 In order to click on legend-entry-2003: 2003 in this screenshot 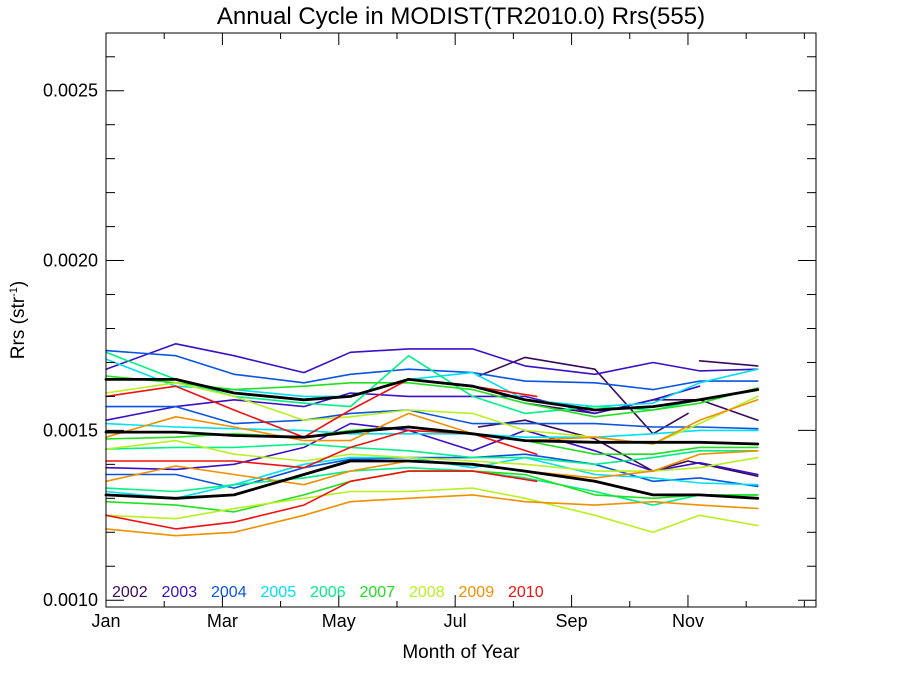, I will do `click(180, 592)`.